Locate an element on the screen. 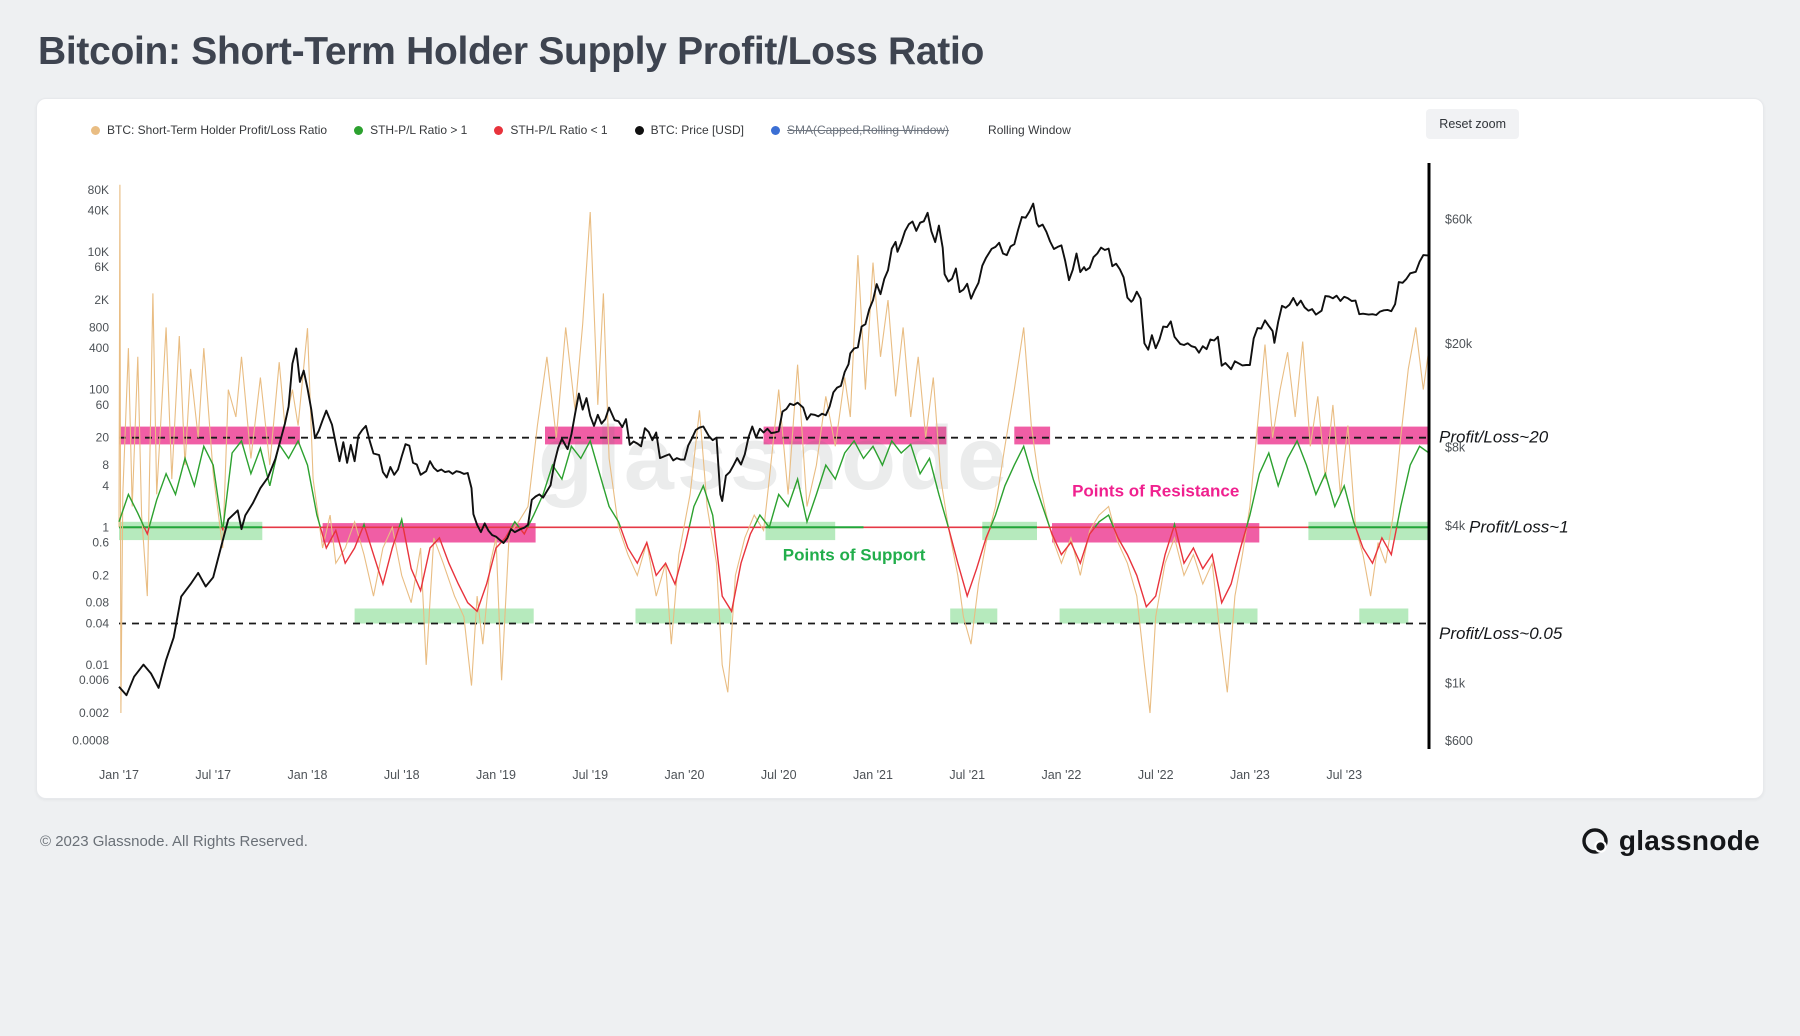  legend-label: BTC: Price [USD] is located at coordinates (697, 130).